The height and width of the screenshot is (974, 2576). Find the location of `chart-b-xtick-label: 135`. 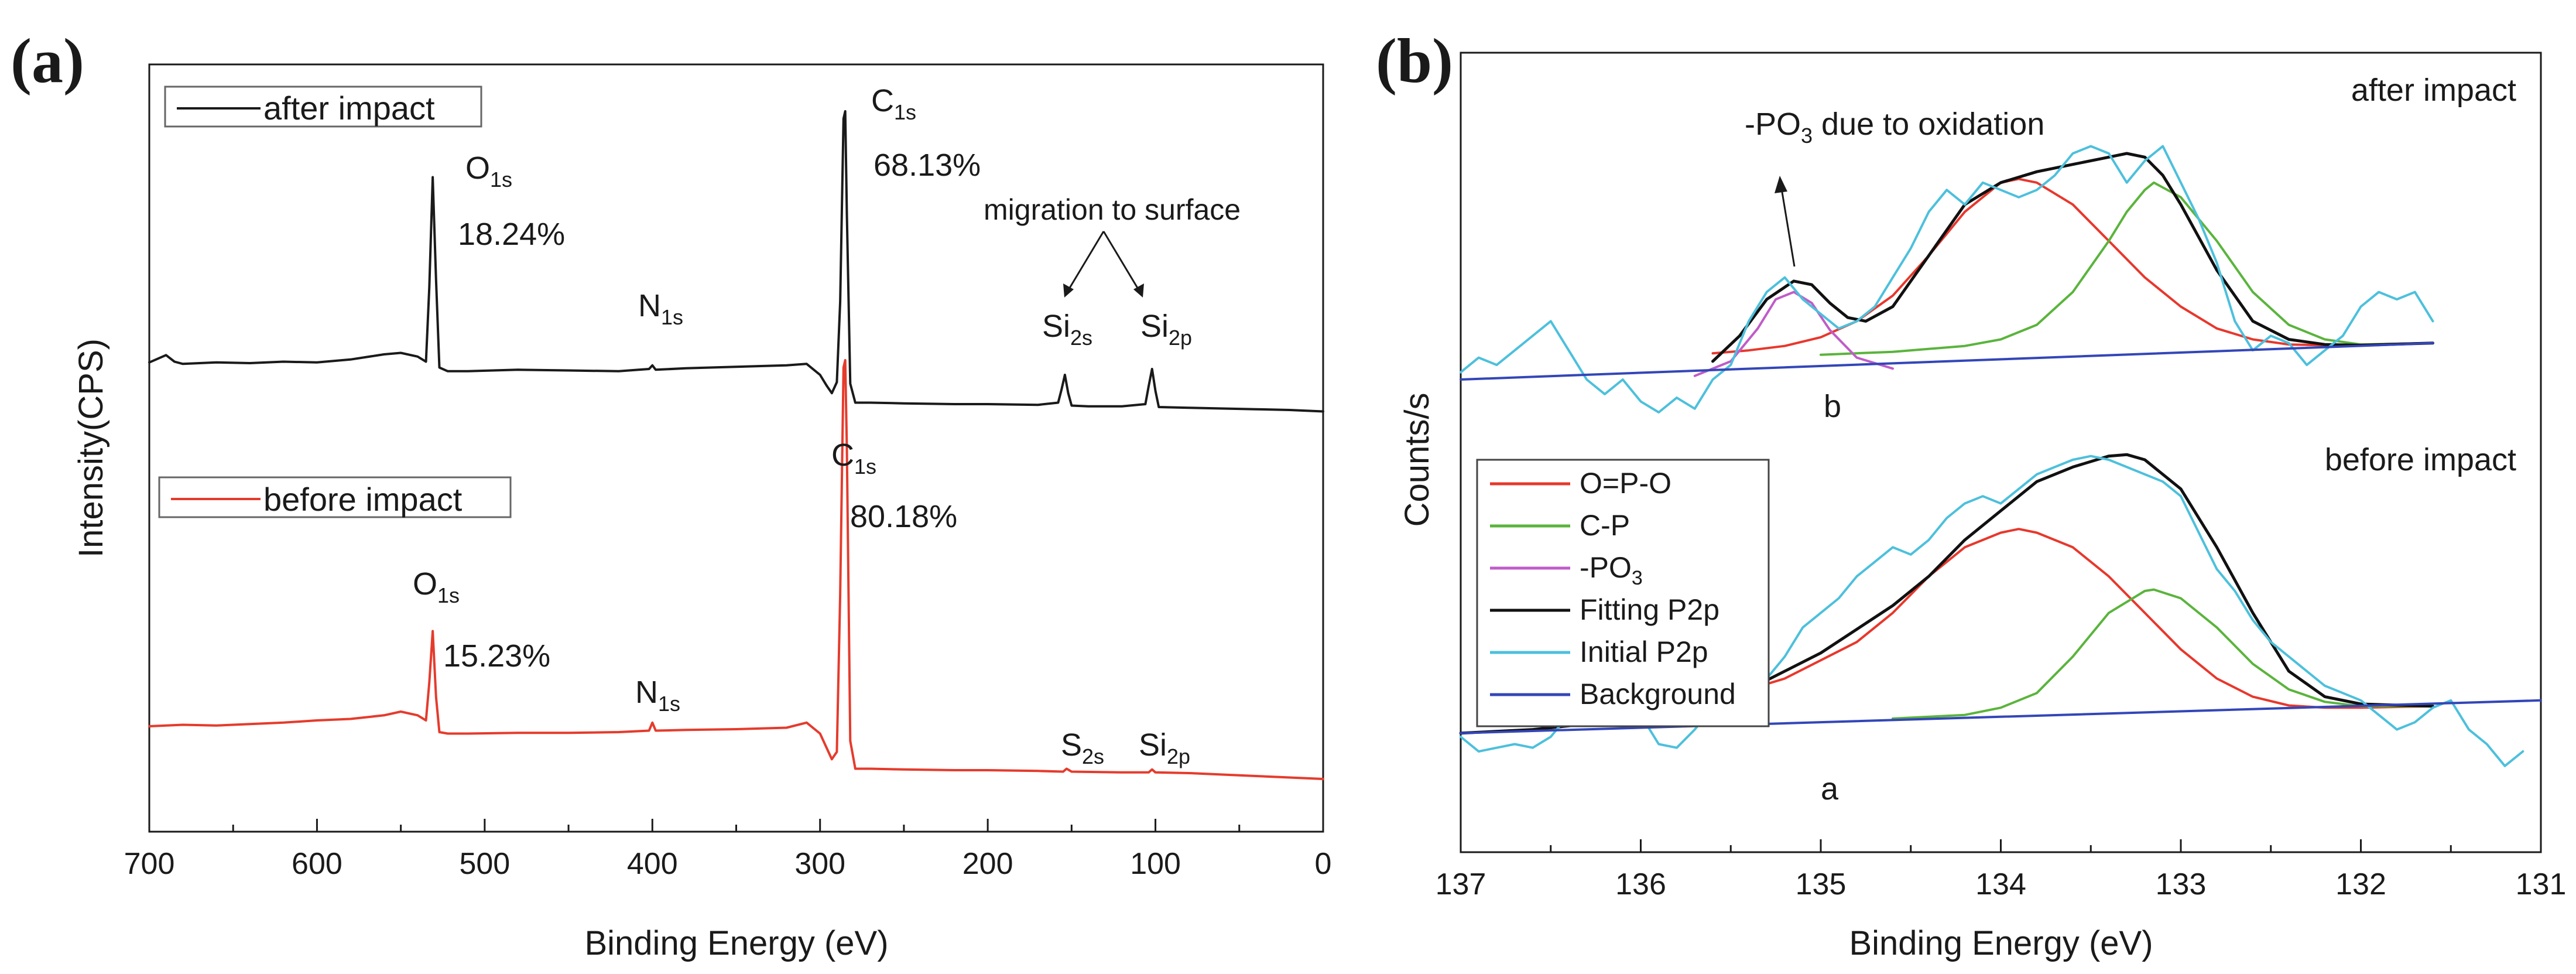

chart-b-xtick-label: 135 is located at coordinates (1821, 884).